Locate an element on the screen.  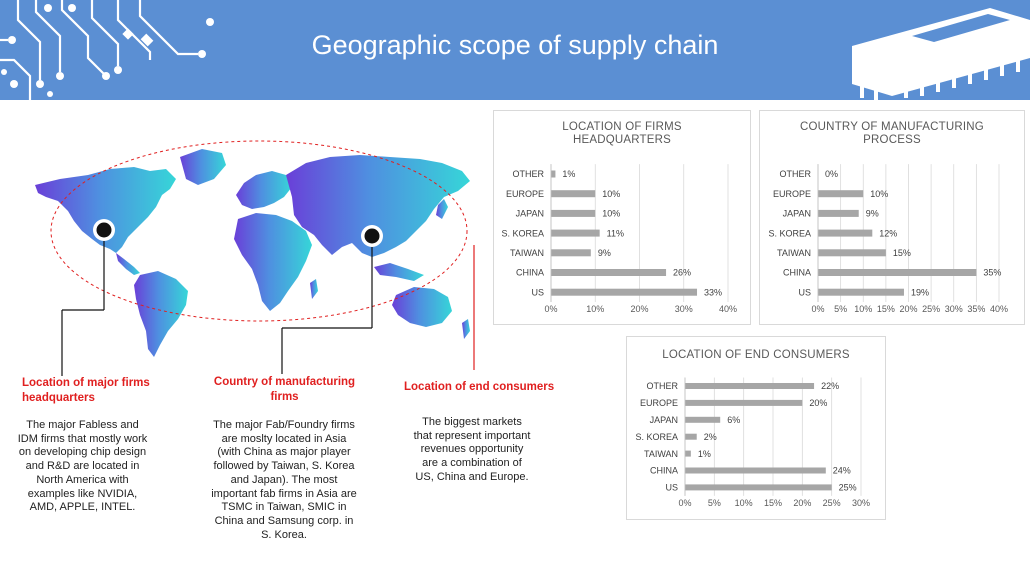
callout-label-manufacturing: Country of manufacturing firms is located at coordinates (284, 389).